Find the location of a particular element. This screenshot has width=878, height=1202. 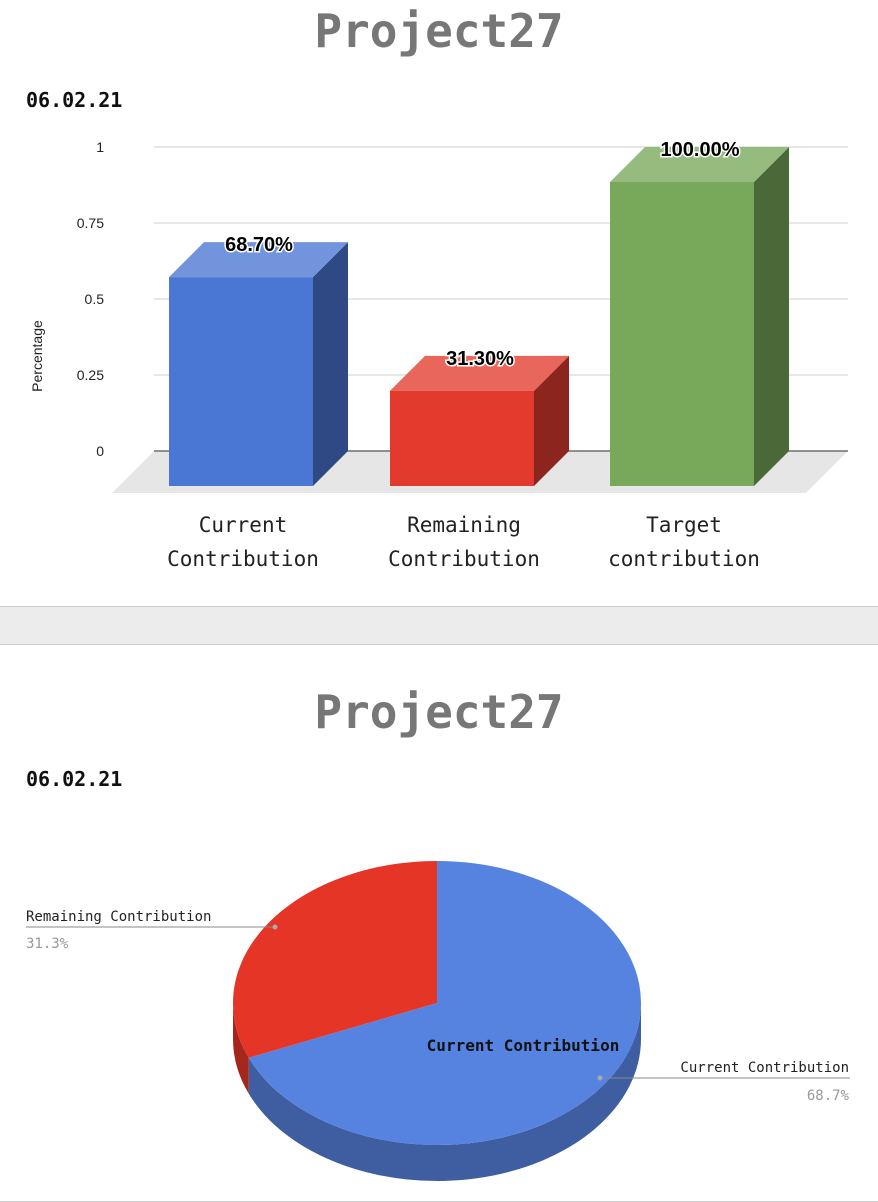

pie-label: Current Contribution is located at coordinates (764, 1068).